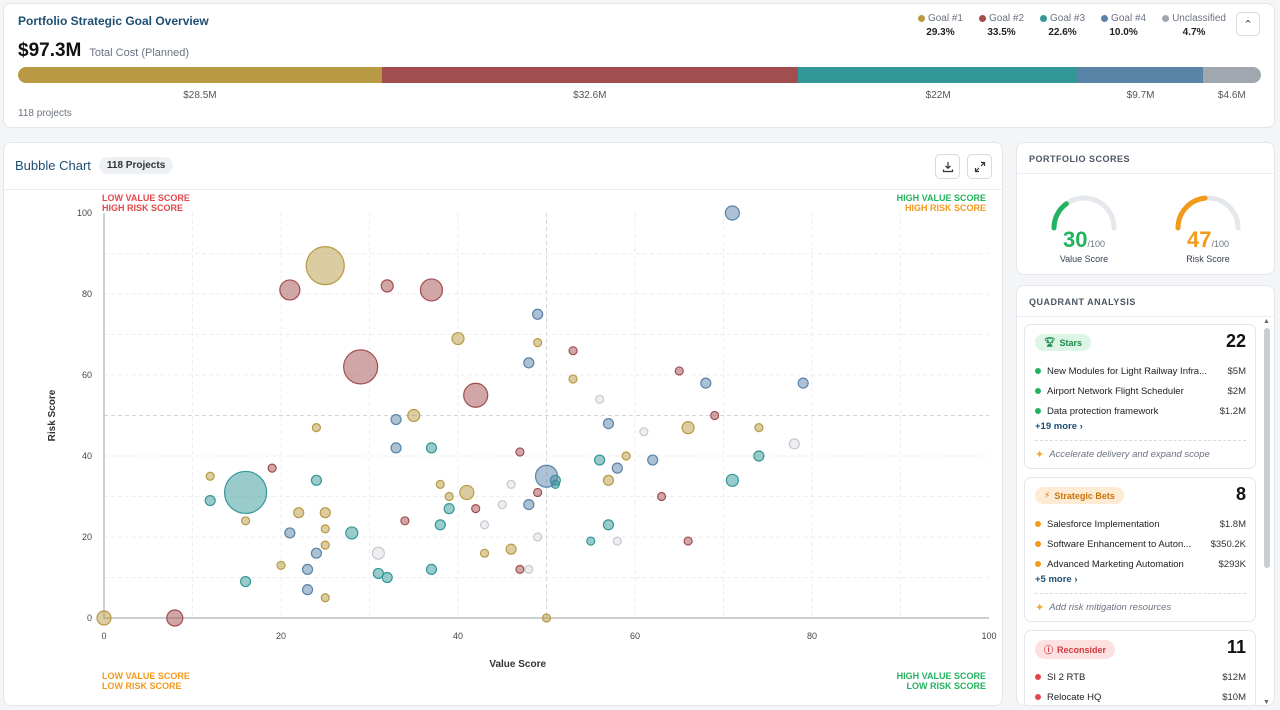 Image resolution: width=1280 pixels, height=710 pixels. What do you see at coordinates (947, 166) in the screenshot?
I see `download-button` at bounding box center [947, 166].